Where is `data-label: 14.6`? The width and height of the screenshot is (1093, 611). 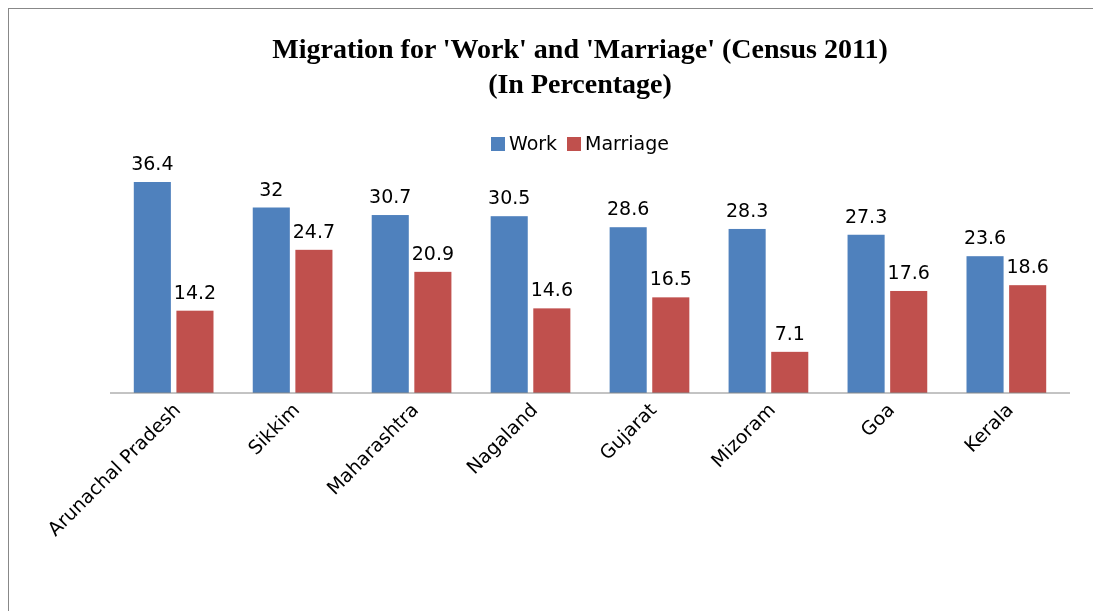 data-label: 14.6 is located at coordinates (551, 289).